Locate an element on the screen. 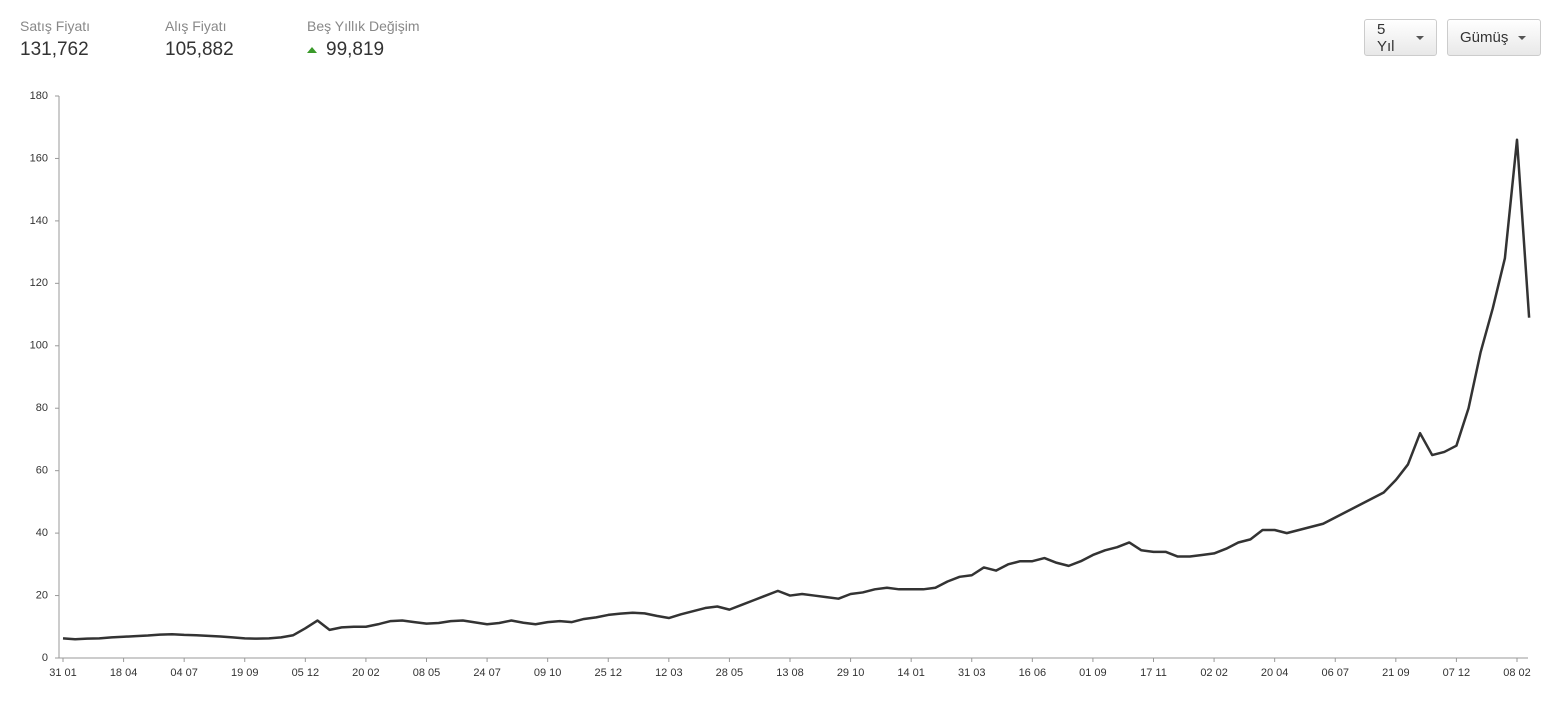 The height and width of the screenshot is (707, 1558). y-tick-label: 0 is located at coordinates (45, 658).